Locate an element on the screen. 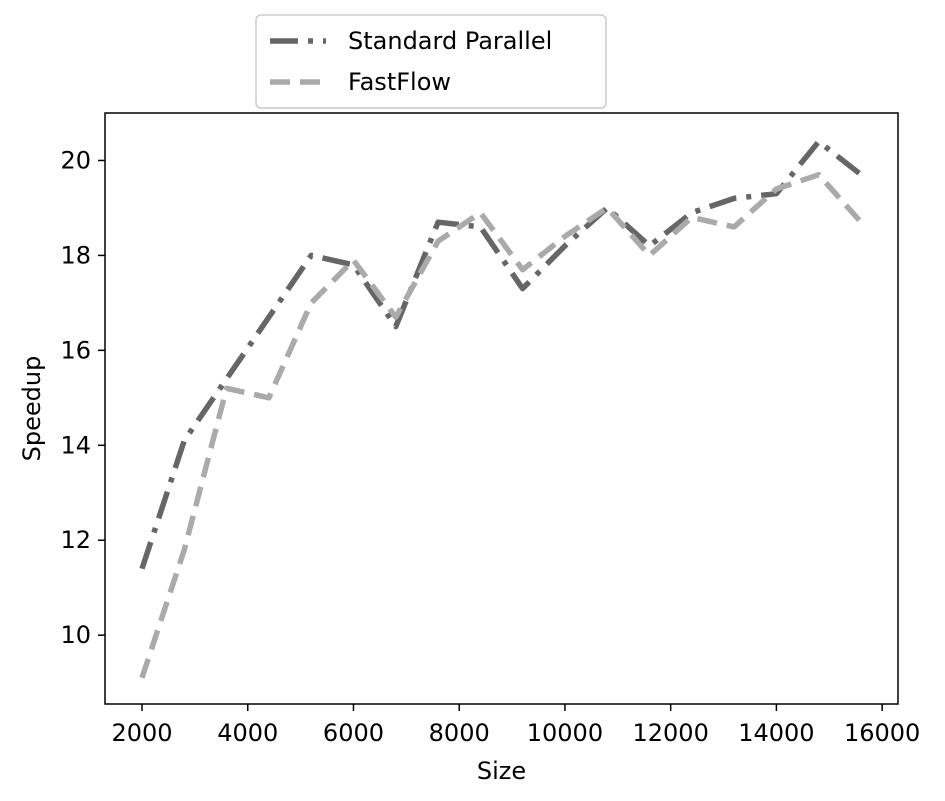  x-tick-label: 14000 is located at coordinates (776, 733).